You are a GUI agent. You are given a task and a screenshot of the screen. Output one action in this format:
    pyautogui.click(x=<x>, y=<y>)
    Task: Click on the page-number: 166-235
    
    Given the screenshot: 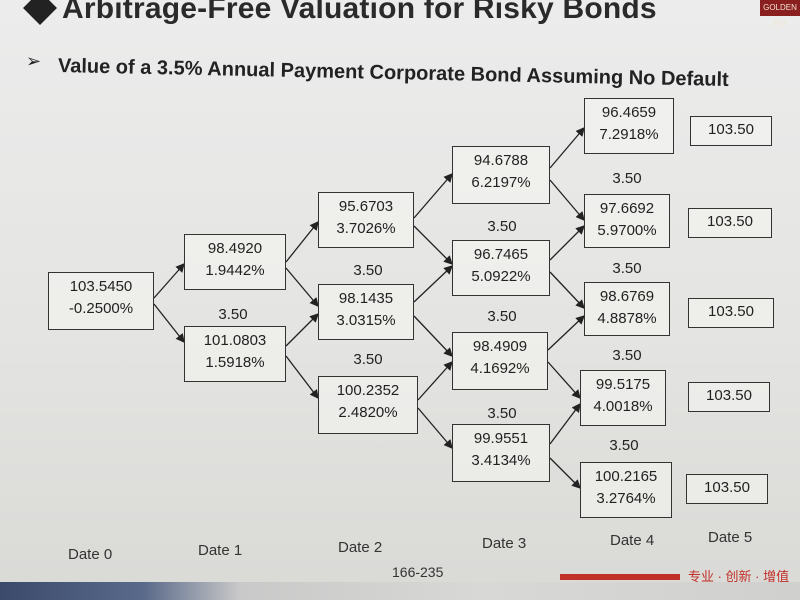 What is the action you would take?
    pyautogui.click(x=418, y=572)
    